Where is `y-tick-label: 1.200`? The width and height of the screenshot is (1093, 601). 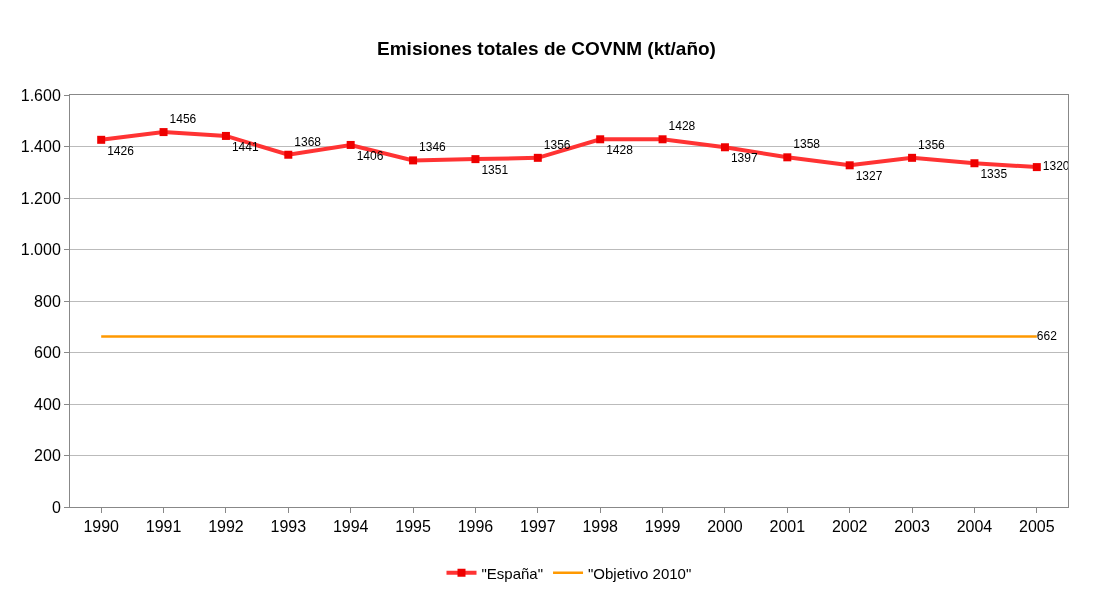
y-tick-label: 1.200 is located at coordinates (40, 198).